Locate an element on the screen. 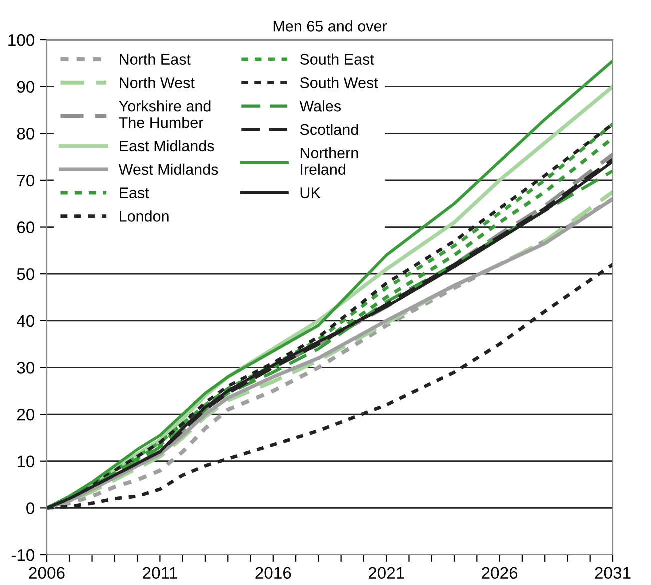 The height and width of the screenshot is (585, 651). y-tick-label: 80 is located at coordinates (26, 134).